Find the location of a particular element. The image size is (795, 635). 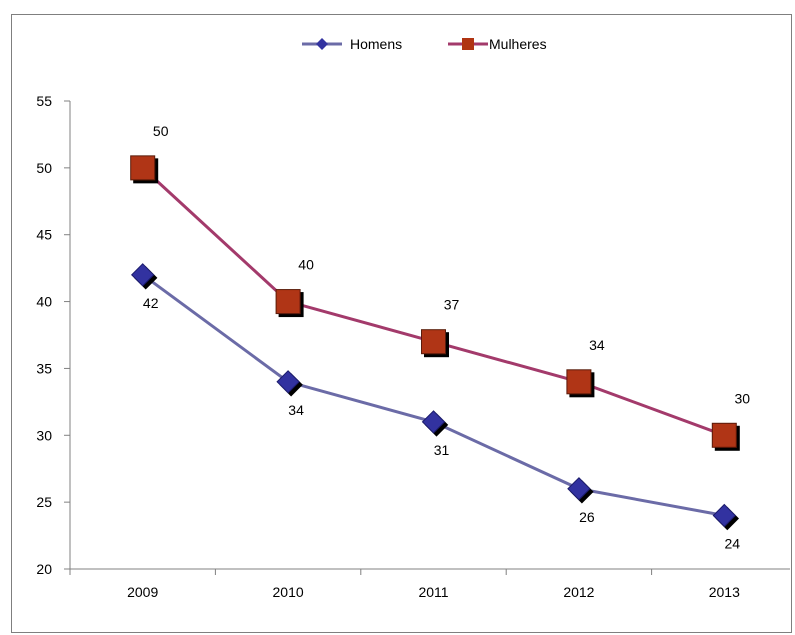

y-tick-label: 45 is located at coordinates (44, 235).